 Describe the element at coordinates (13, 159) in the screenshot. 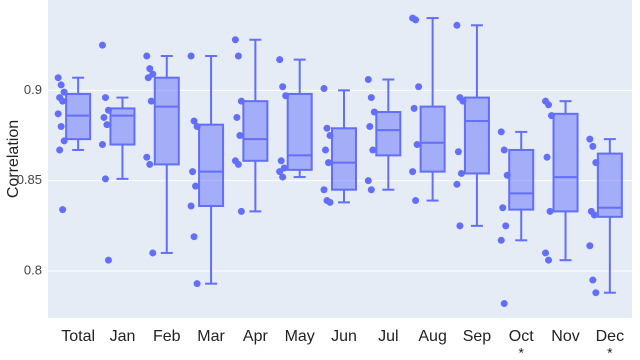

I see `y-axis-title: Correlation` at that location.